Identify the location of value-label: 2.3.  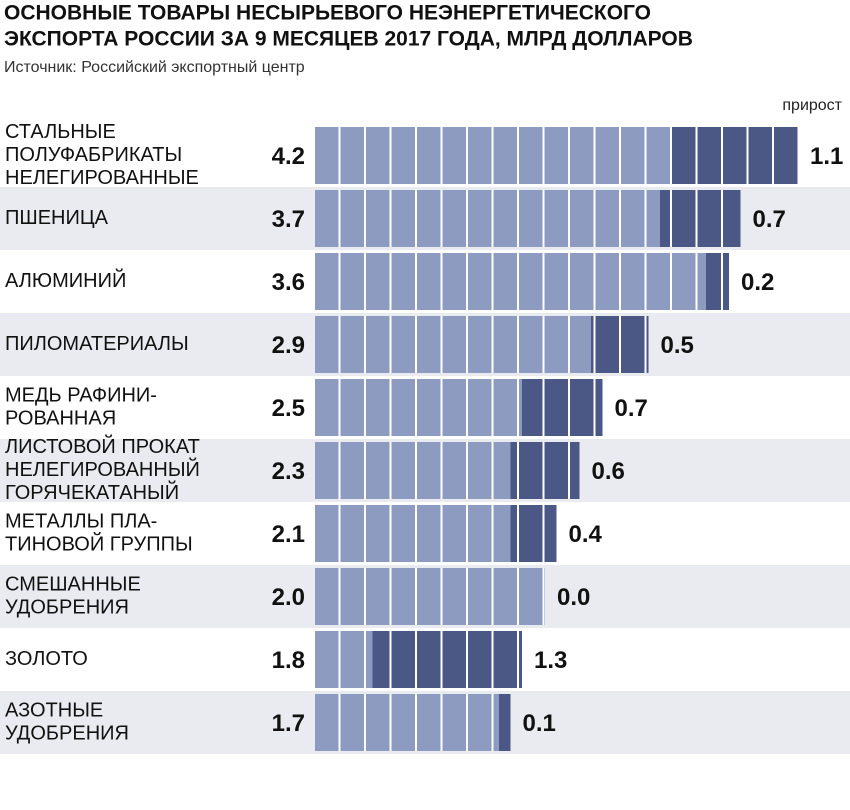
(288, 471).